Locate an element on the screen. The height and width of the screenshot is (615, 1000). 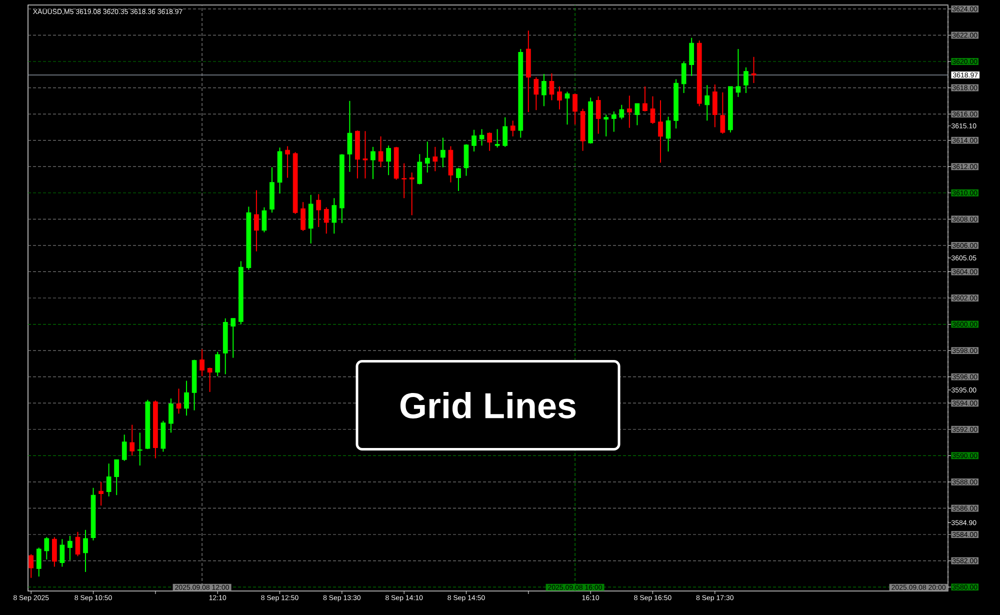
annotation: Grid Lines is located at coordinates (488, 405).